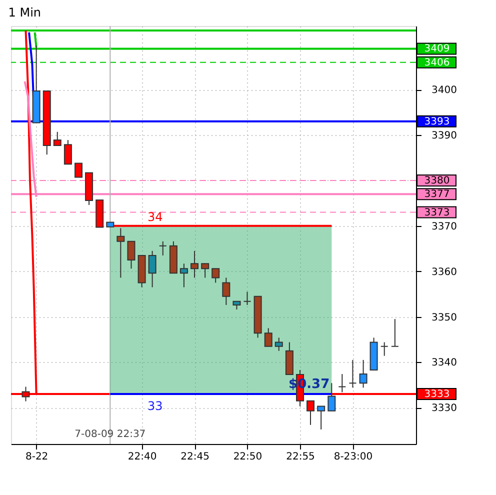 The image size is (496, 495). I want to click on annotation: 7-08-09 22:37, so click(110, 434).